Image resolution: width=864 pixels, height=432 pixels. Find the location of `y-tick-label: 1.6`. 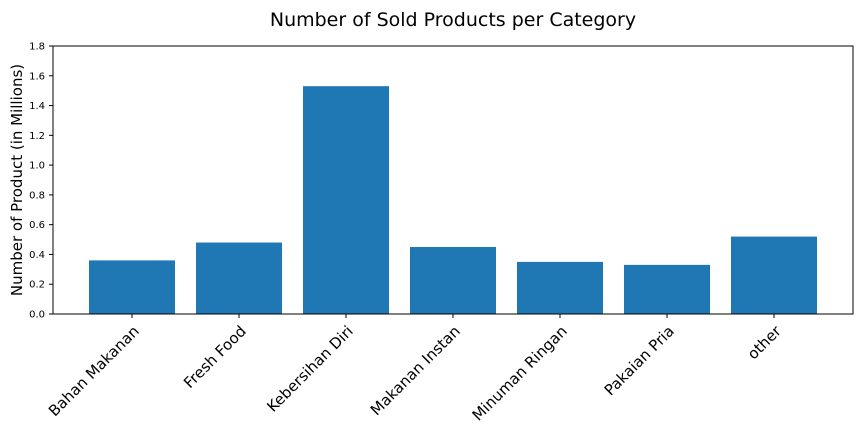

y-tick-label: 1.6 is located at coordinates (37, 76).